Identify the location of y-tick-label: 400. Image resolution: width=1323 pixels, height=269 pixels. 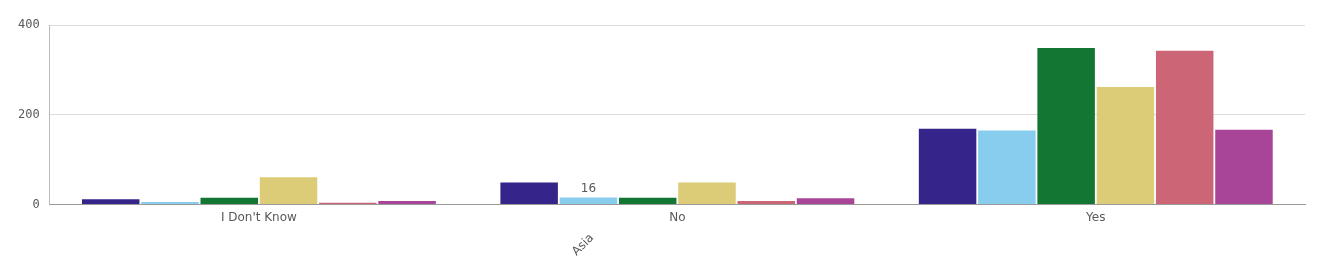
(28, 24).